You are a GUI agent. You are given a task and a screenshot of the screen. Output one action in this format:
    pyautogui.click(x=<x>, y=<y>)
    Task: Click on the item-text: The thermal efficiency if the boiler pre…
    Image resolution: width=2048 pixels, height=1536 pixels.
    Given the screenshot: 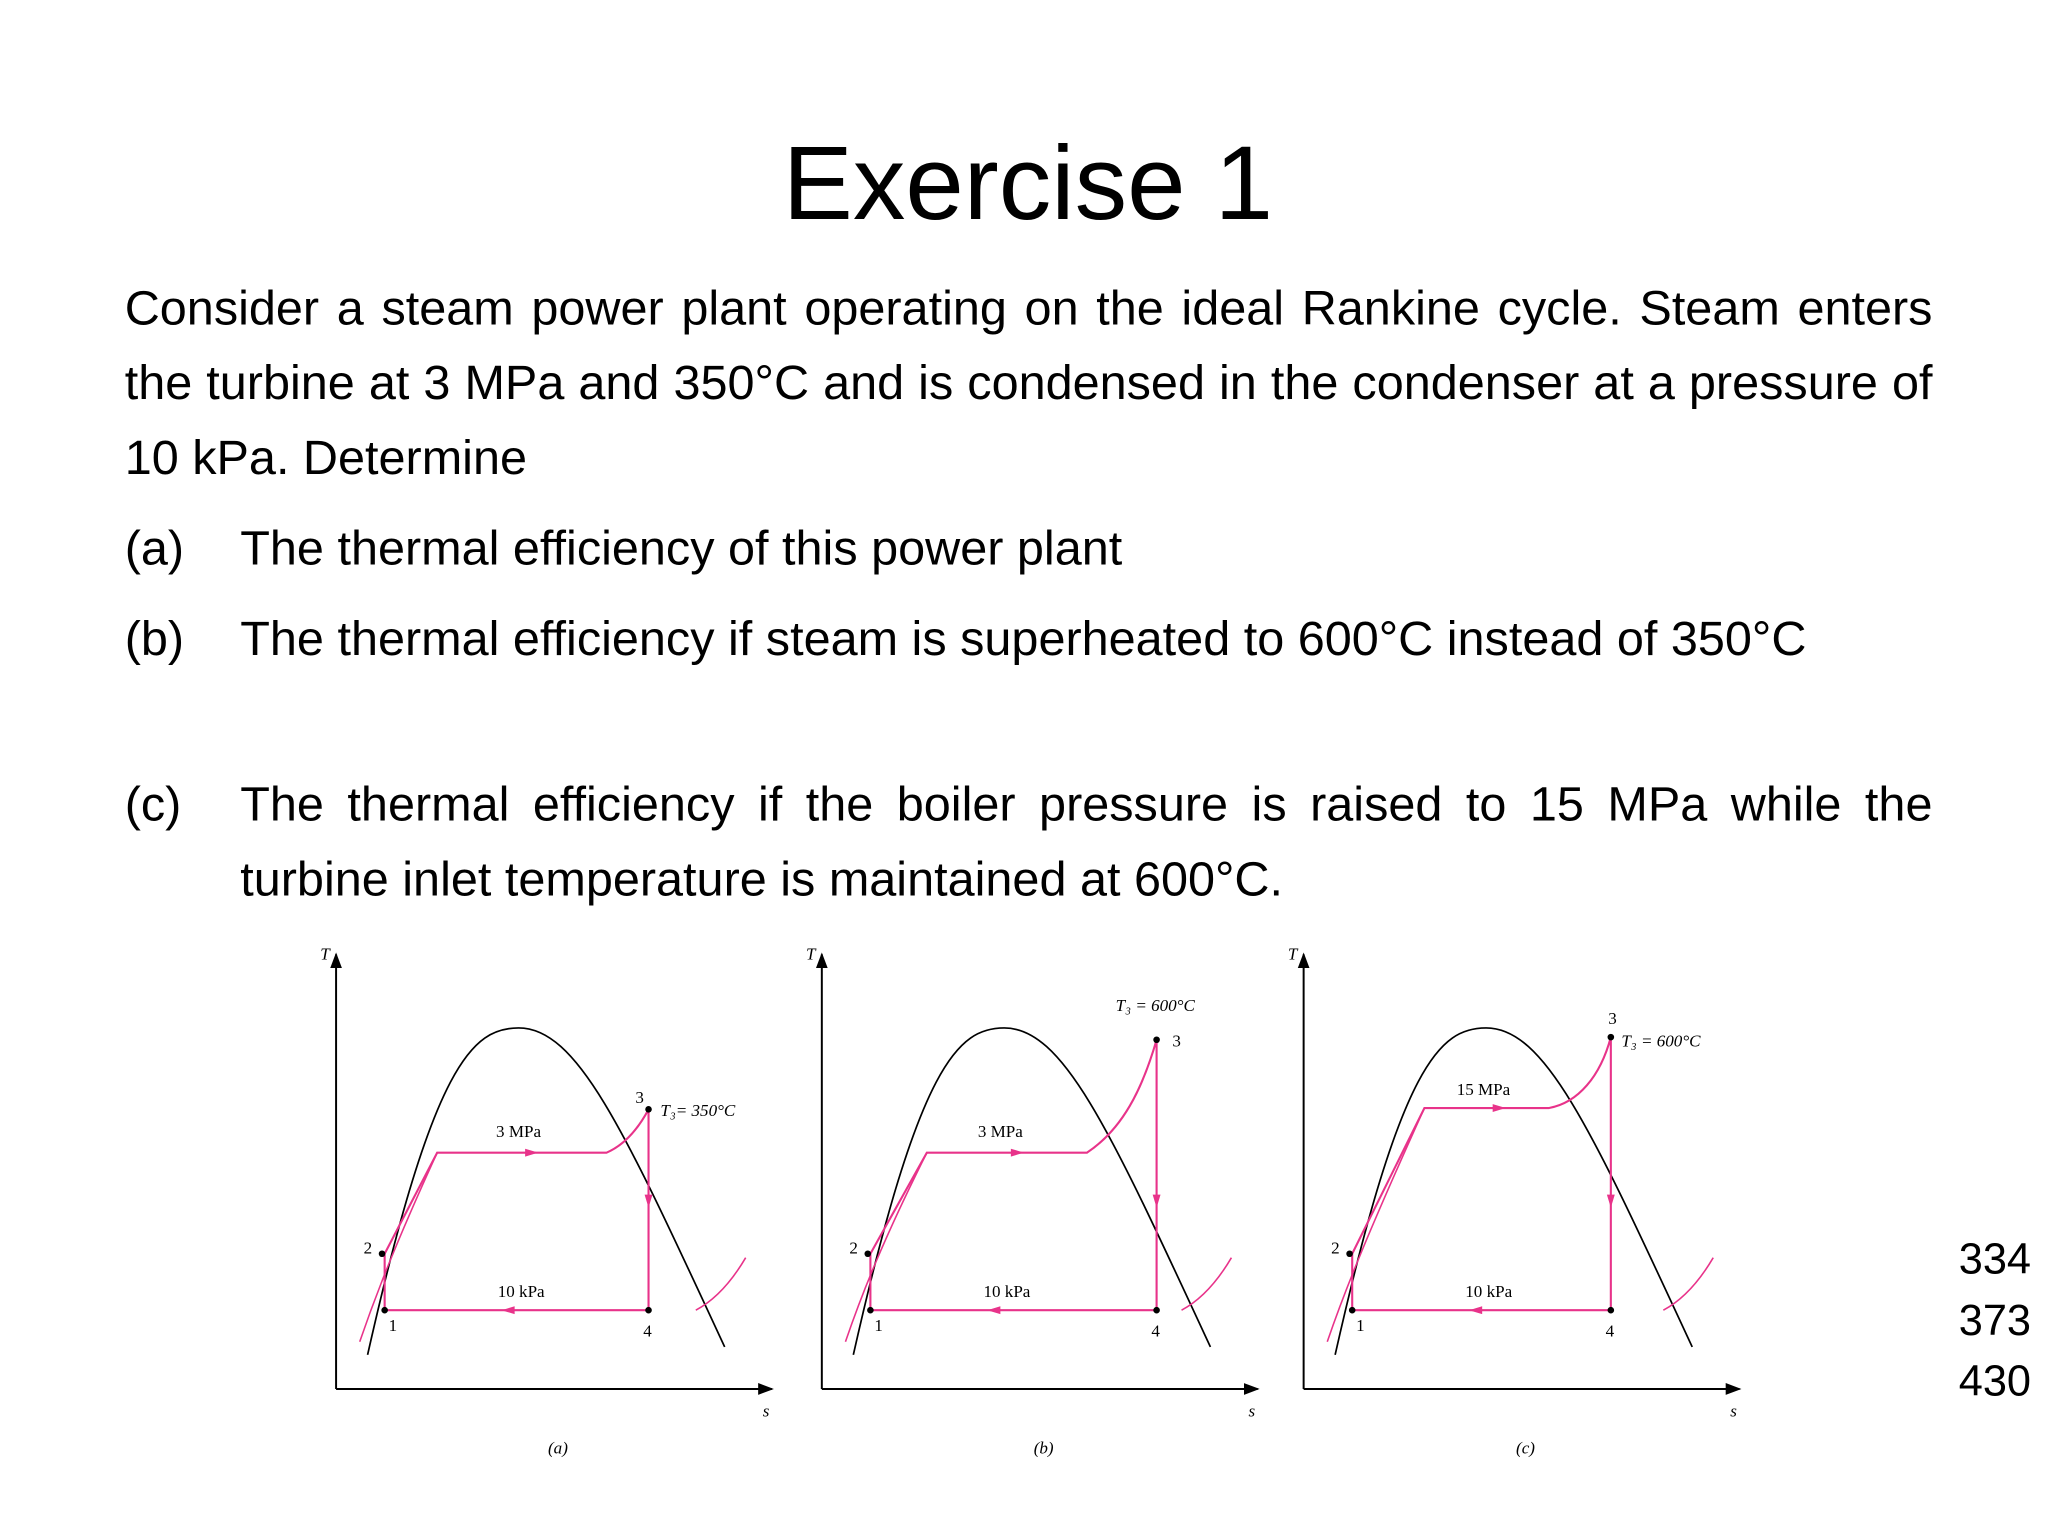 What is the action you would take?
    pyautogui.click(x=1086, y=841)
    